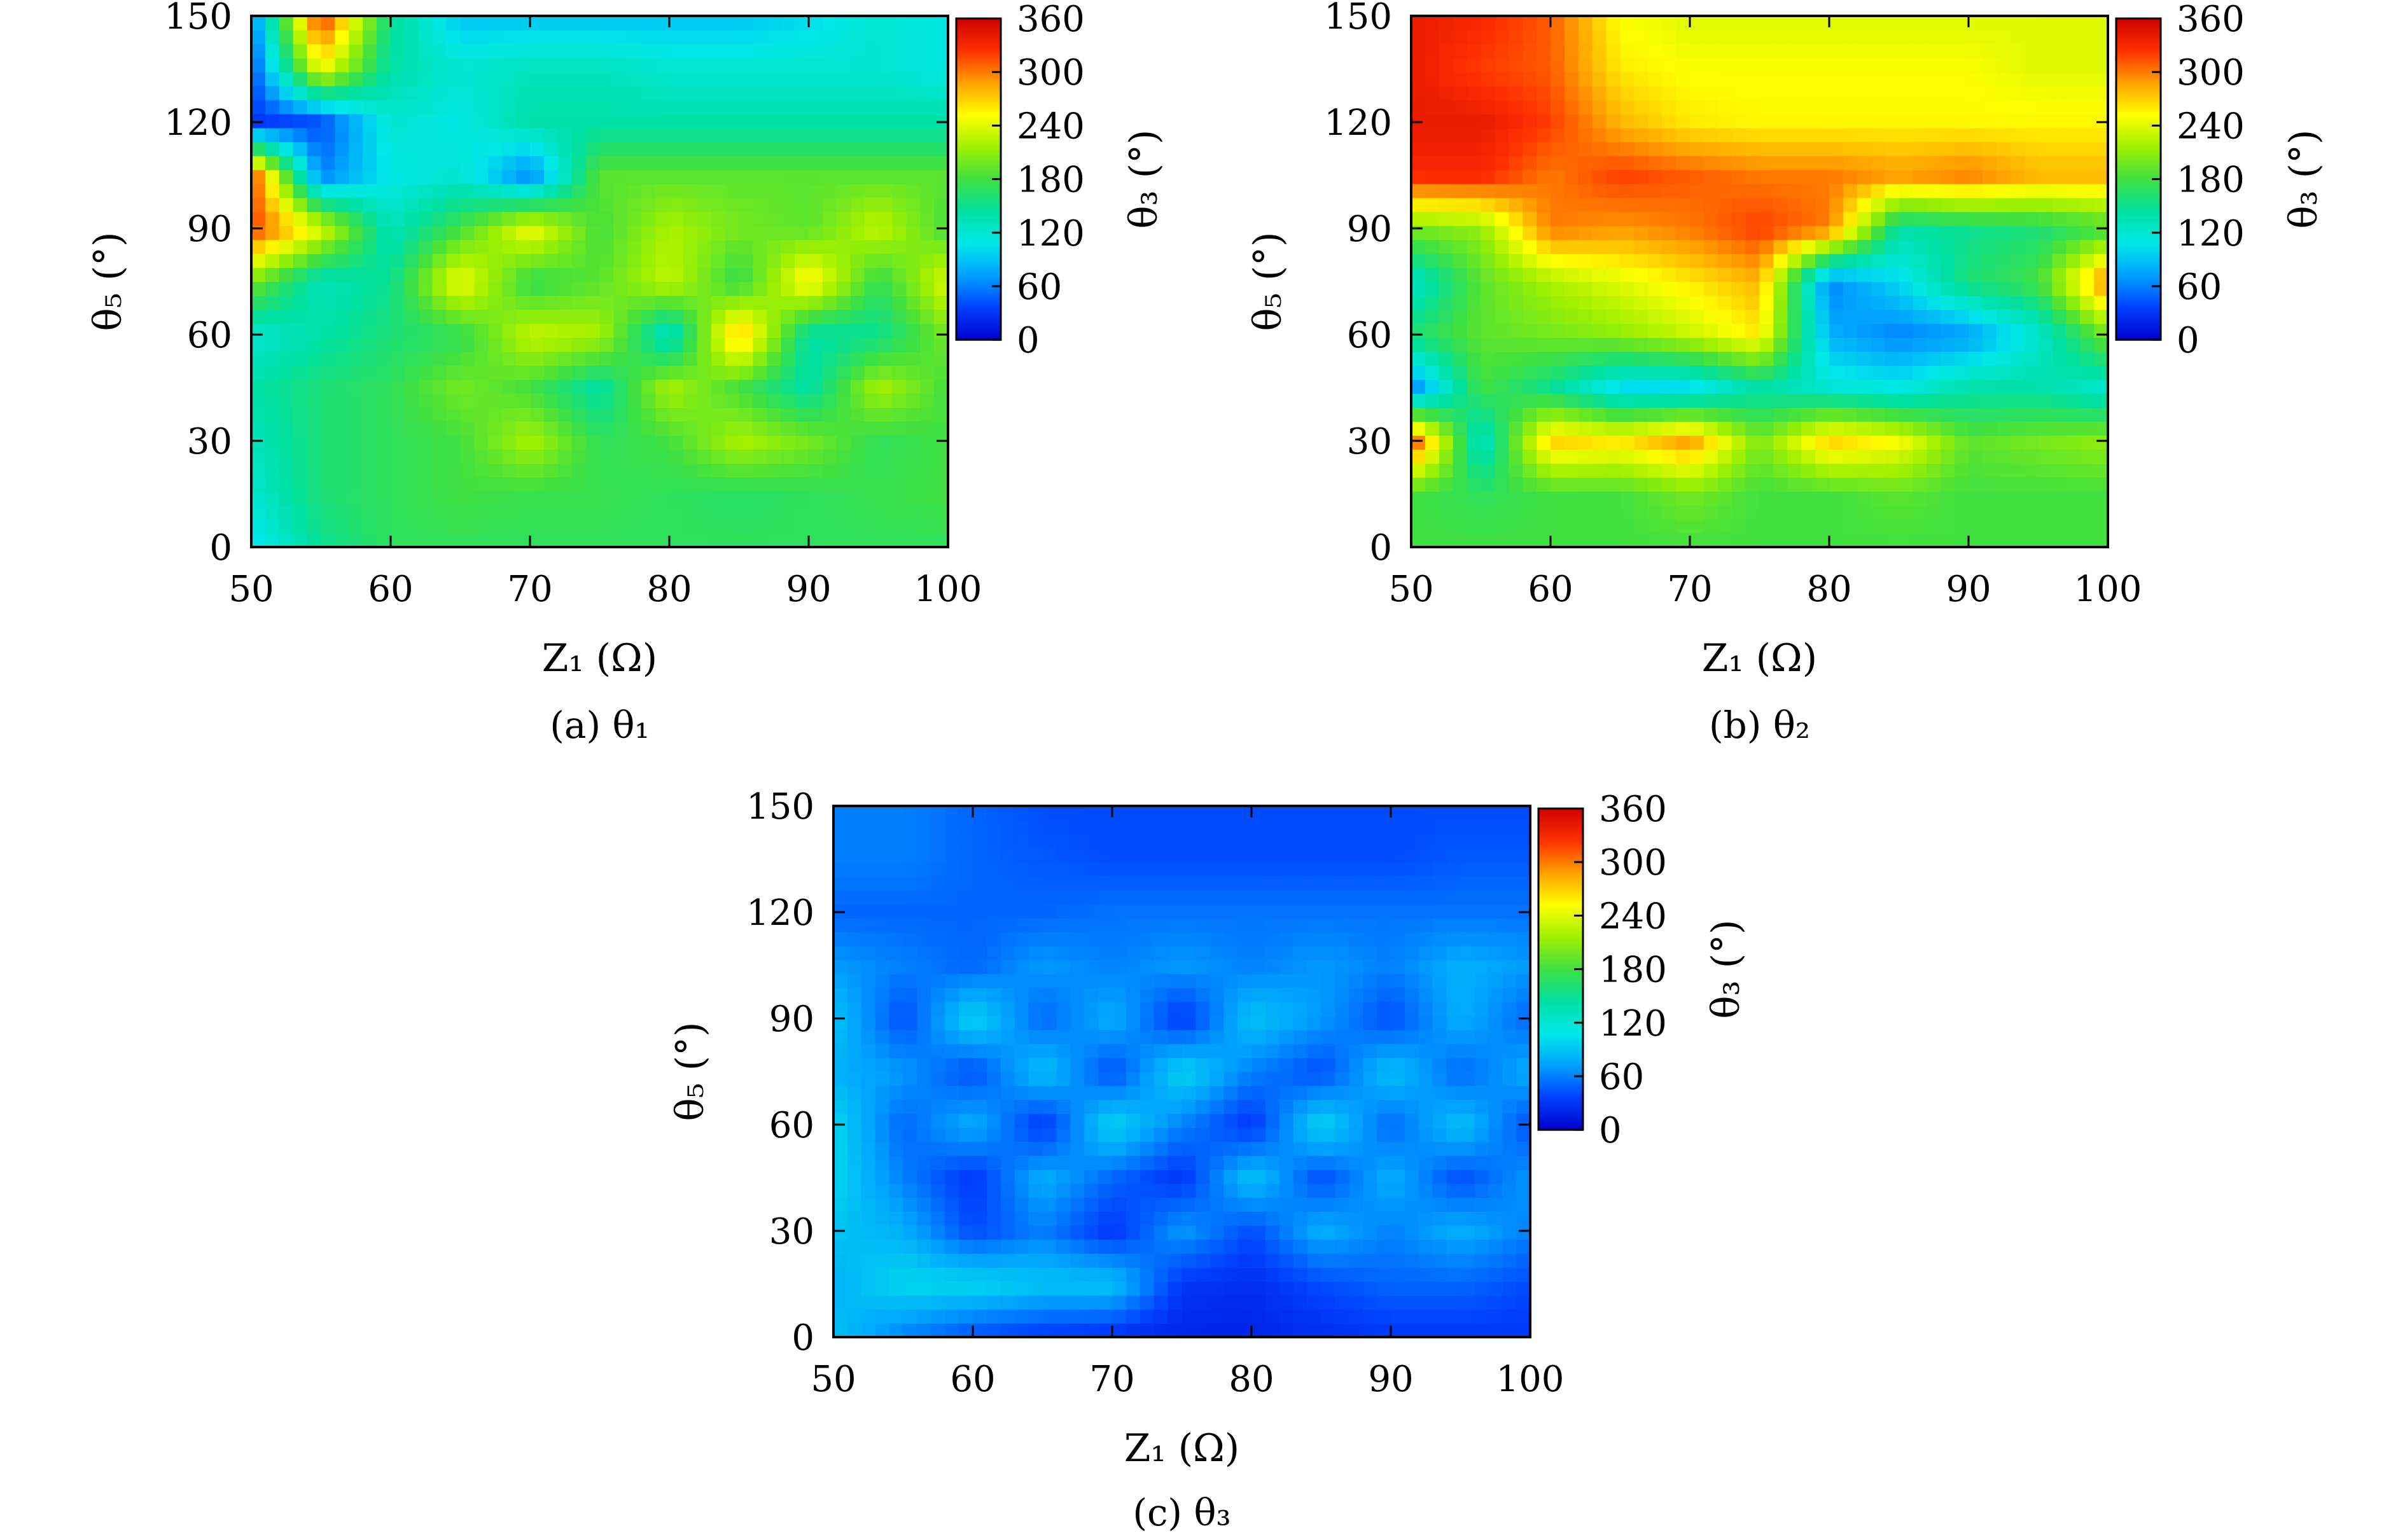 This screenshot has height=1540, width=2405. I want to click on x-tick-label: 80, so click(1829, 590).